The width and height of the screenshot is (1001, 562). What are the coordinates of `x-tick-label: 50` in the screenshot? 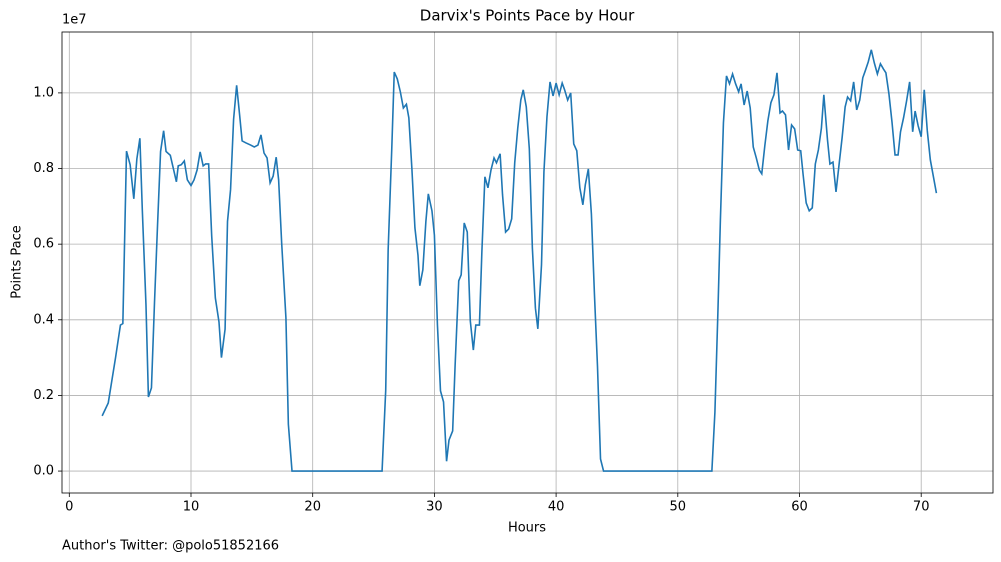 It's located at (678, 507).